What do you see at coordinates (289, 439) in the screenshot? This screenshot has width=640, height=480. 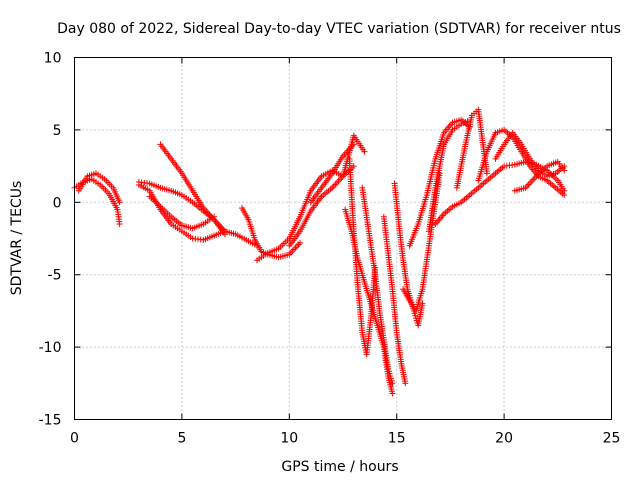 I see `x-tick-label: 10` at bounding box center [289, 439].